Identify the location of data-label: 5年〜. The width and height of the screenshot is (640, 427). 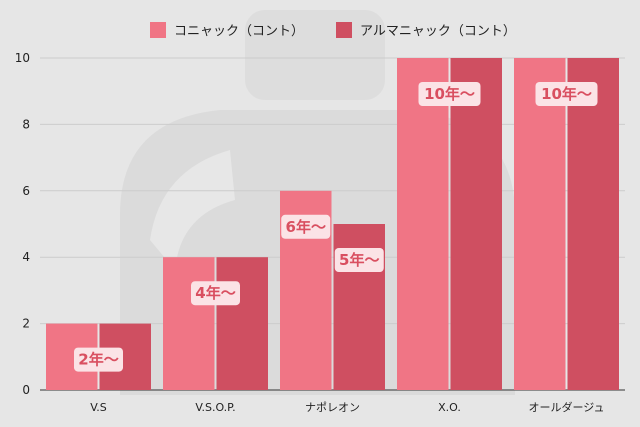
(359, 260).